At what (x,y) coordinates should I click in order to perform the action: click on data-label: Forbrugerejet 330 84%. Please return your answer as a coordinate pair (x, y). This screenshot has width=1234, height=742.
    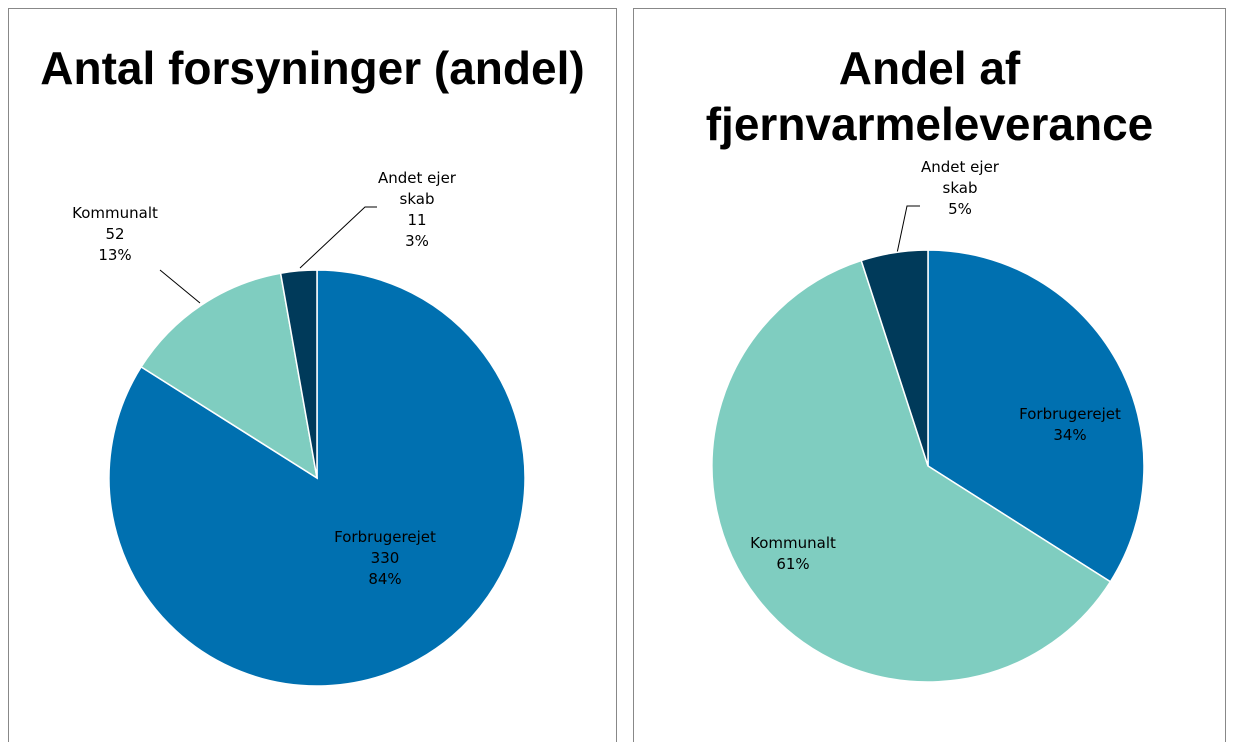
    Looking at the image, I should click on (385, 558).